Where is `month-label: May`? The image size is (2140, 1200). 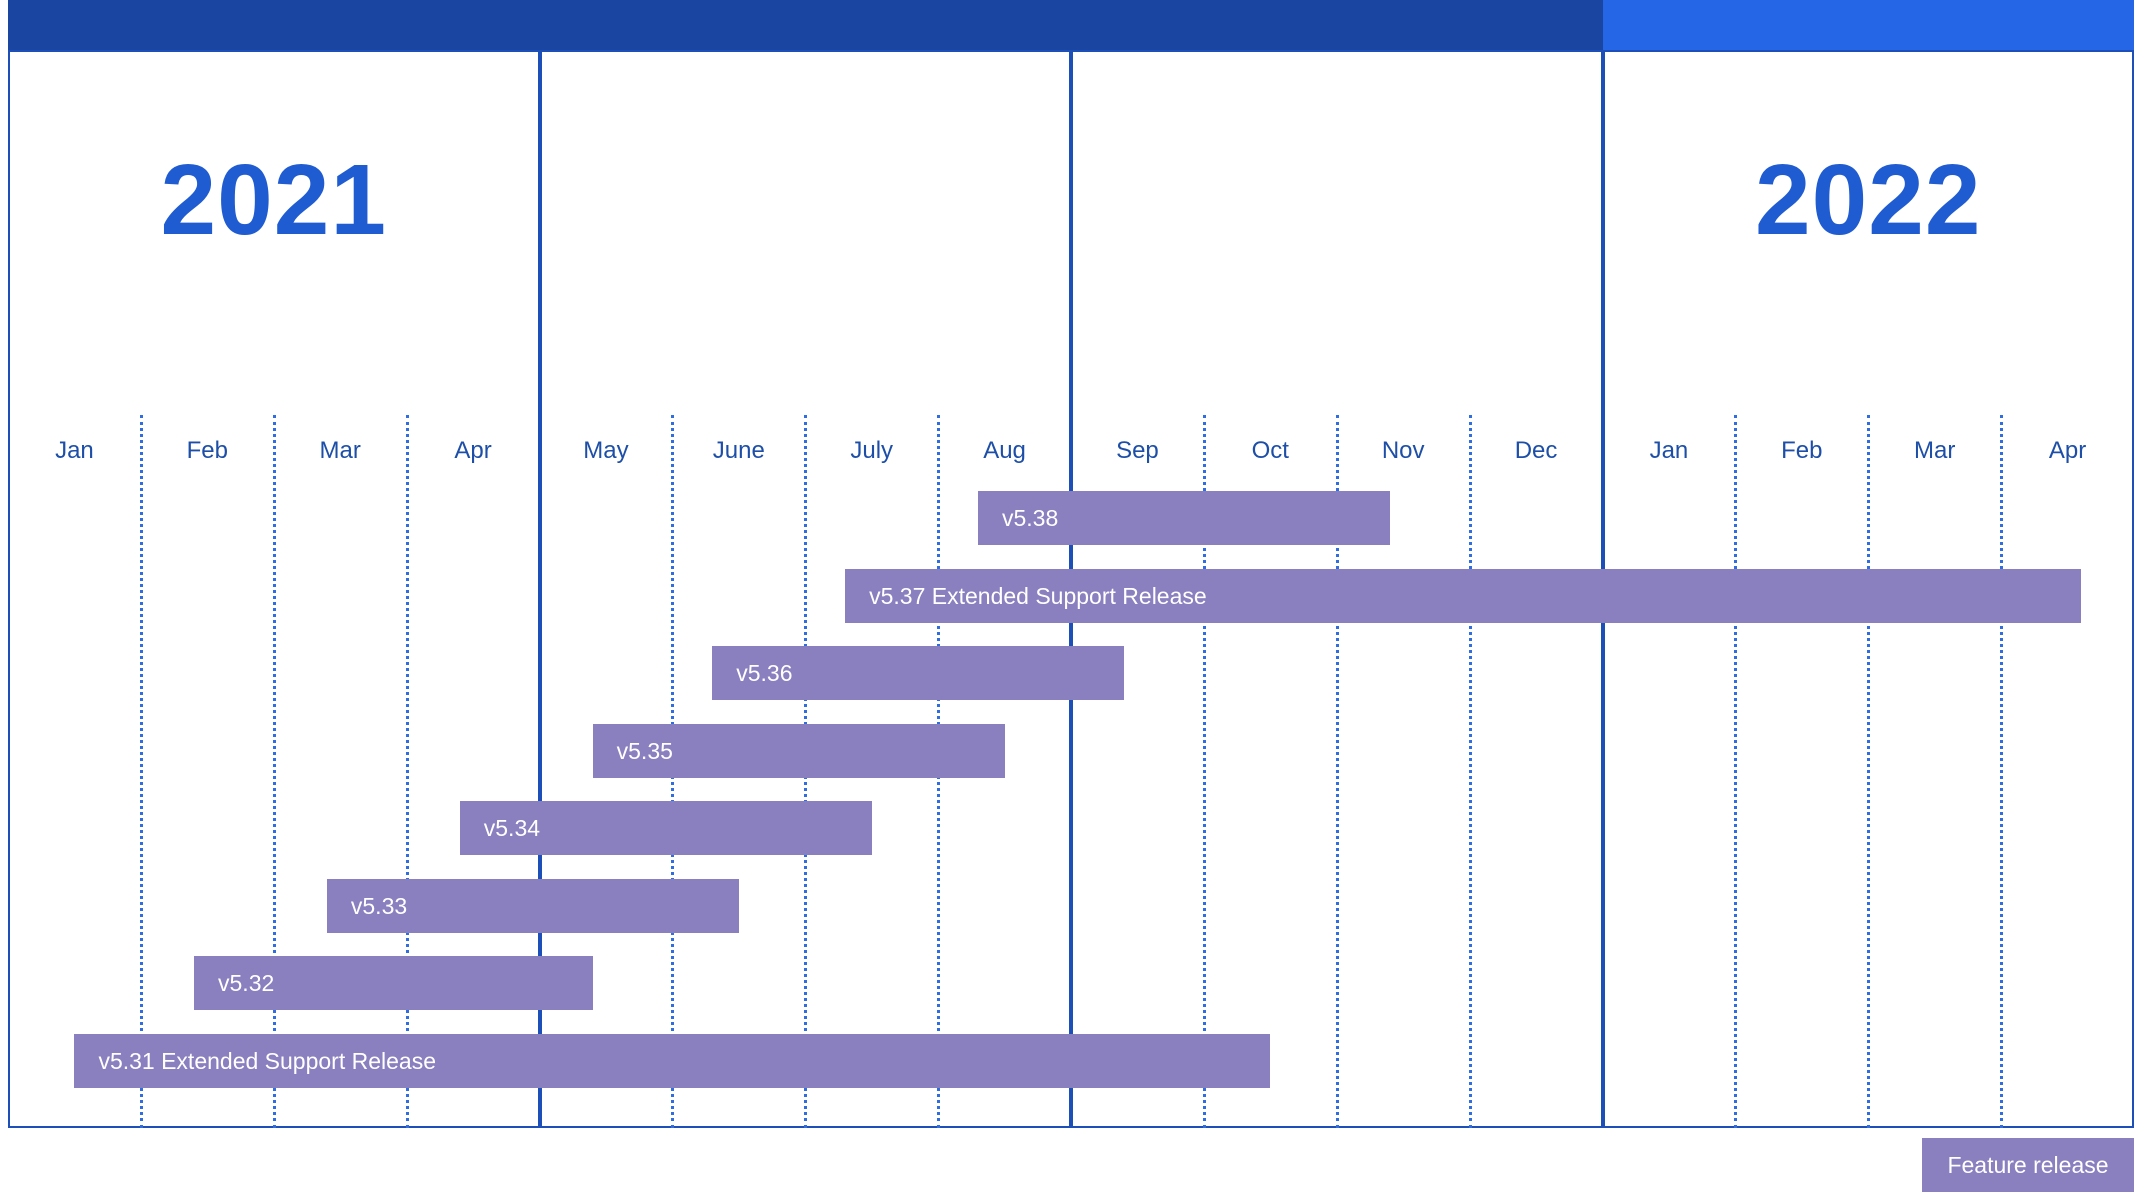
month-label: May is located at coordinates (606, 450).